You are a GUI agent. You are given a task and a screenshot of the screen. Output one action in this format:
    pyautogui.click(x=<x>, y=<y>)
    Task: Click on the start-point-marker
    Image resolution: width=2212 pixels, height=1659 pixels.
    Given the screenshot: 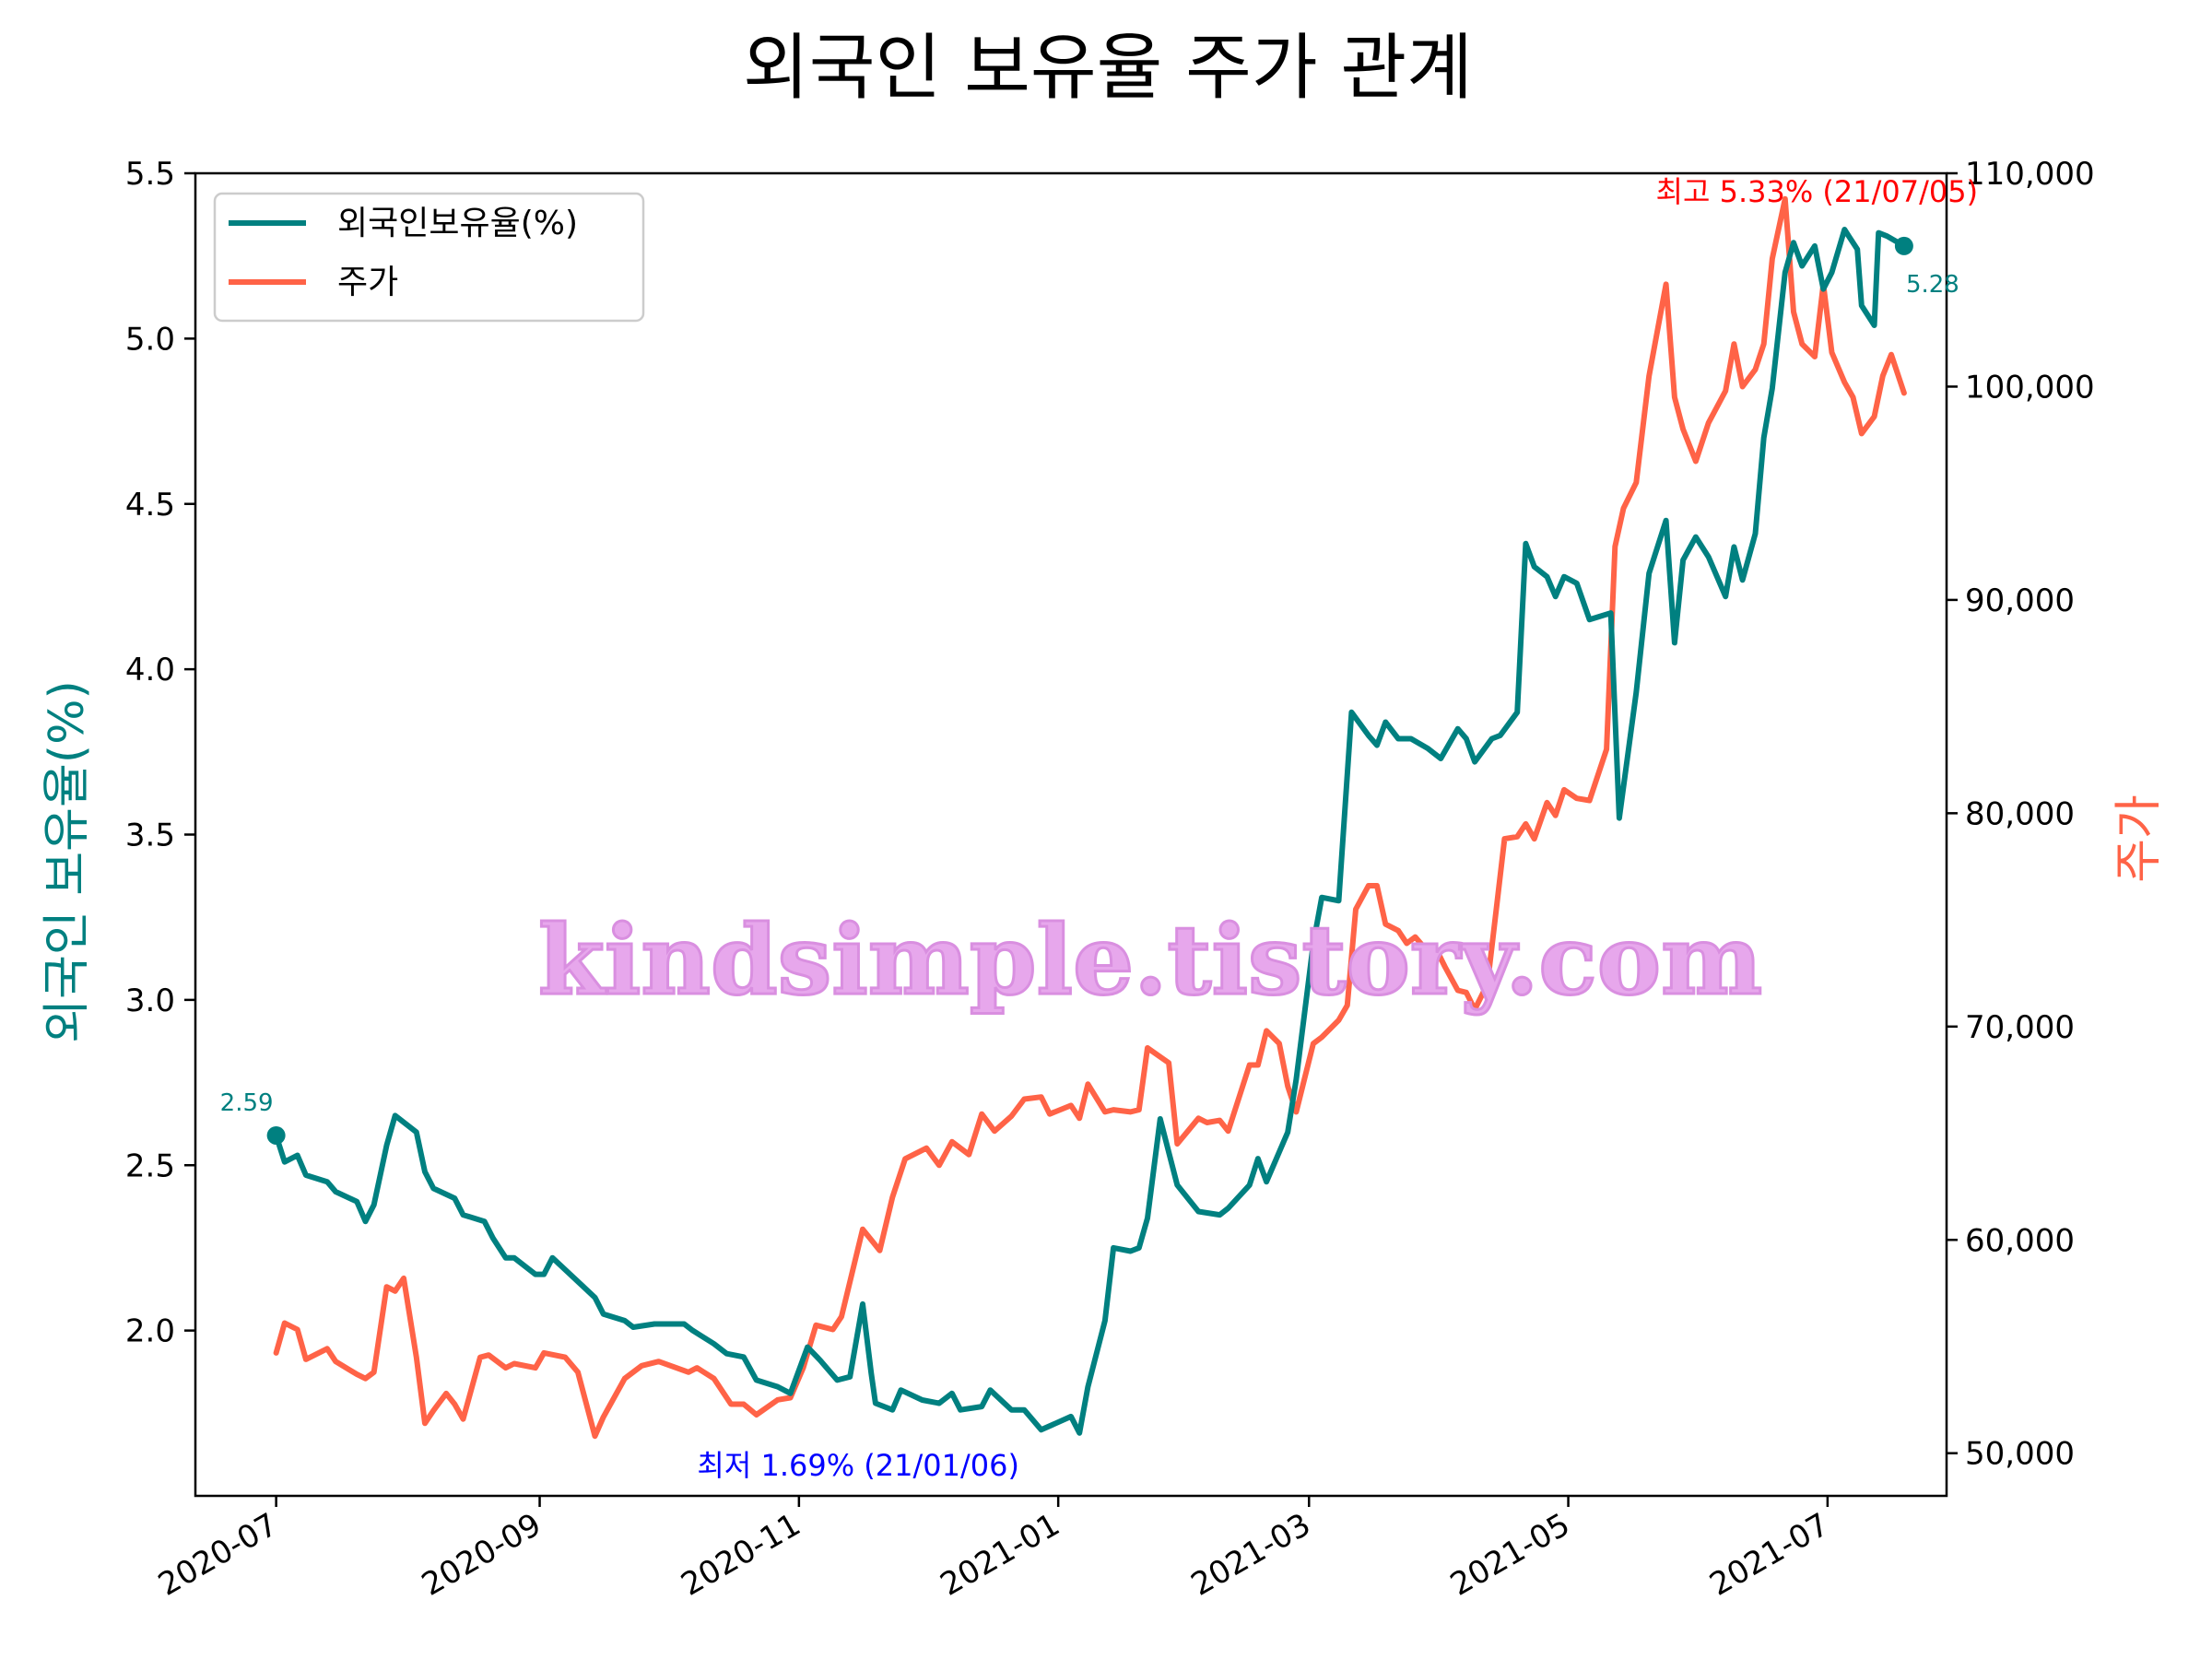 What is the action you would take?
    pyautogui.click(x=276, y=1135)
    